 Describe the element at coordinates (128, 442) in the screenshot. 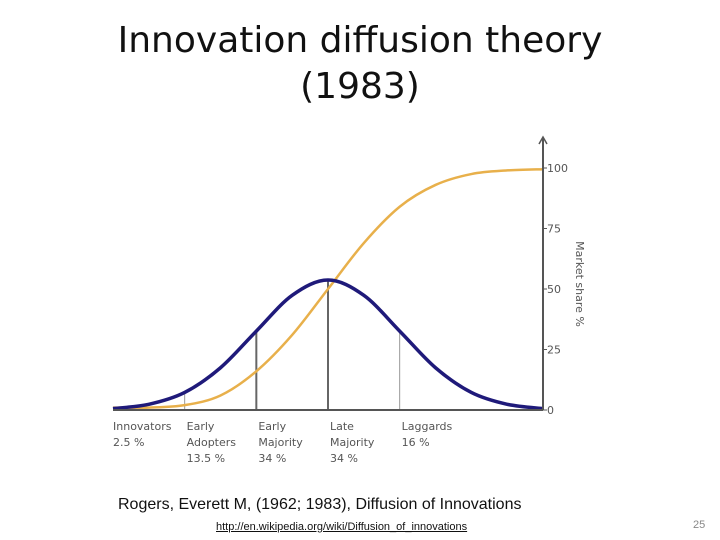

I see `segment-label: 2.5 %` at that location.